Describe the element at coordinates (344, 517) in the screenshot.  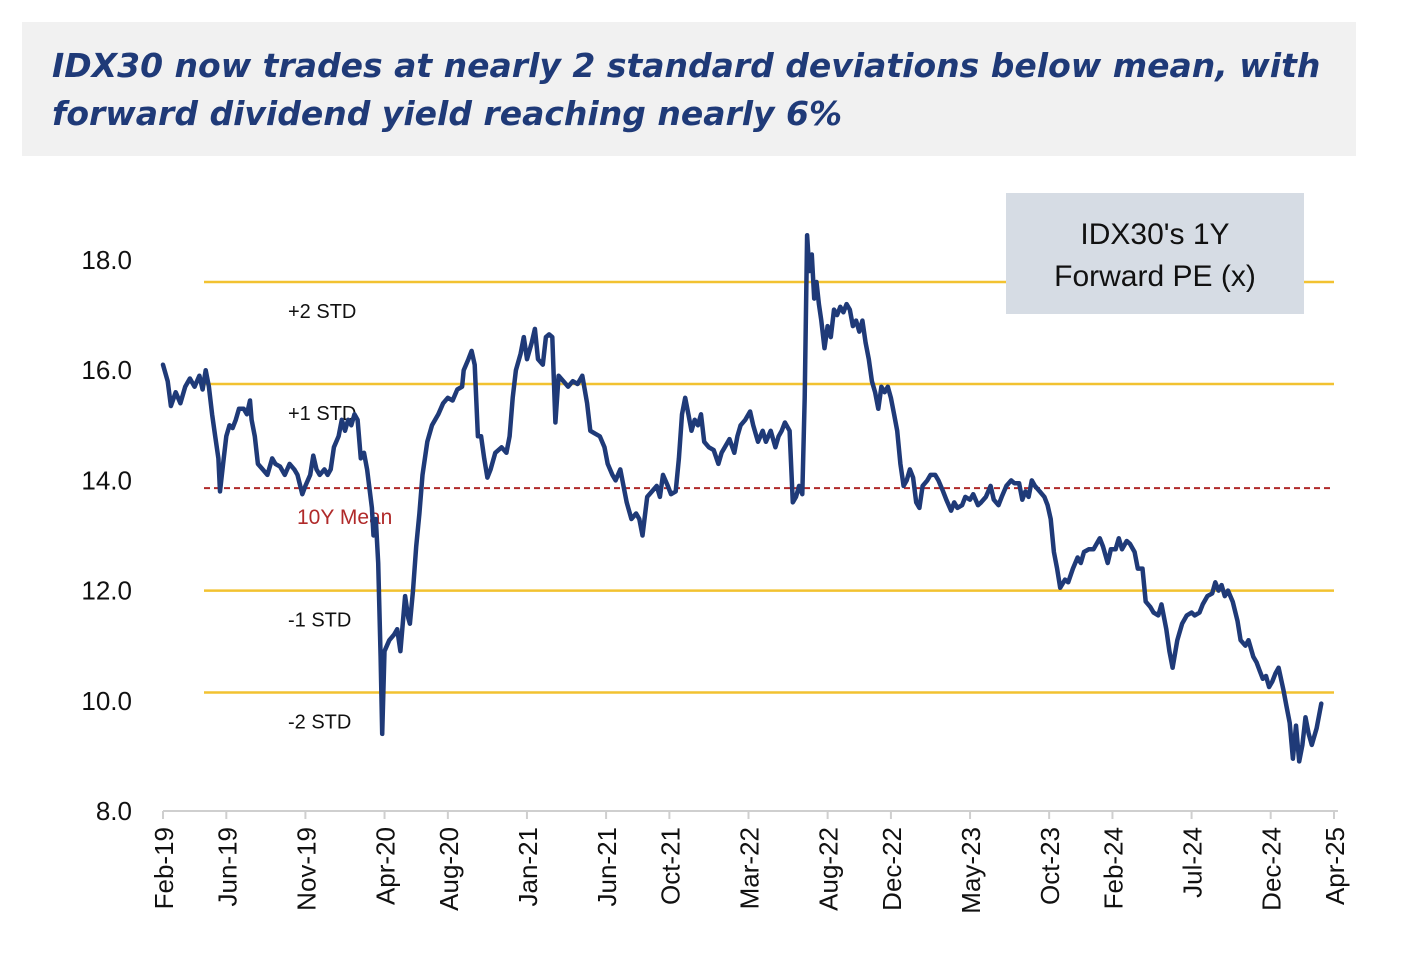
I see `ref-line-label: 10Y Mean` at that location.